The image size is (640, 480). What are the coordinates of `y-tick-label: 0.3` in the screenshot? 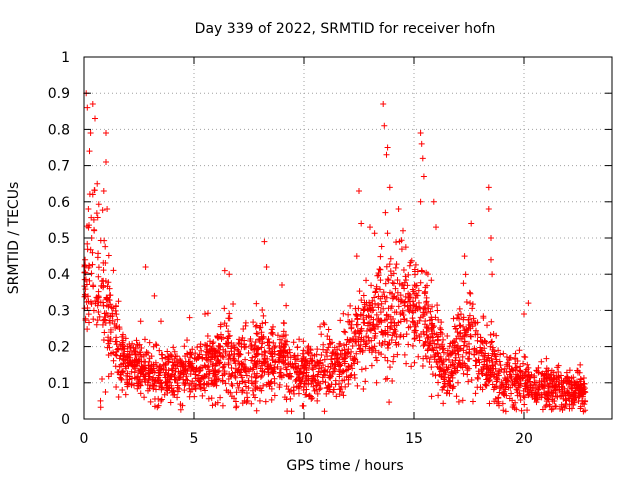 It's located at (59, 311).